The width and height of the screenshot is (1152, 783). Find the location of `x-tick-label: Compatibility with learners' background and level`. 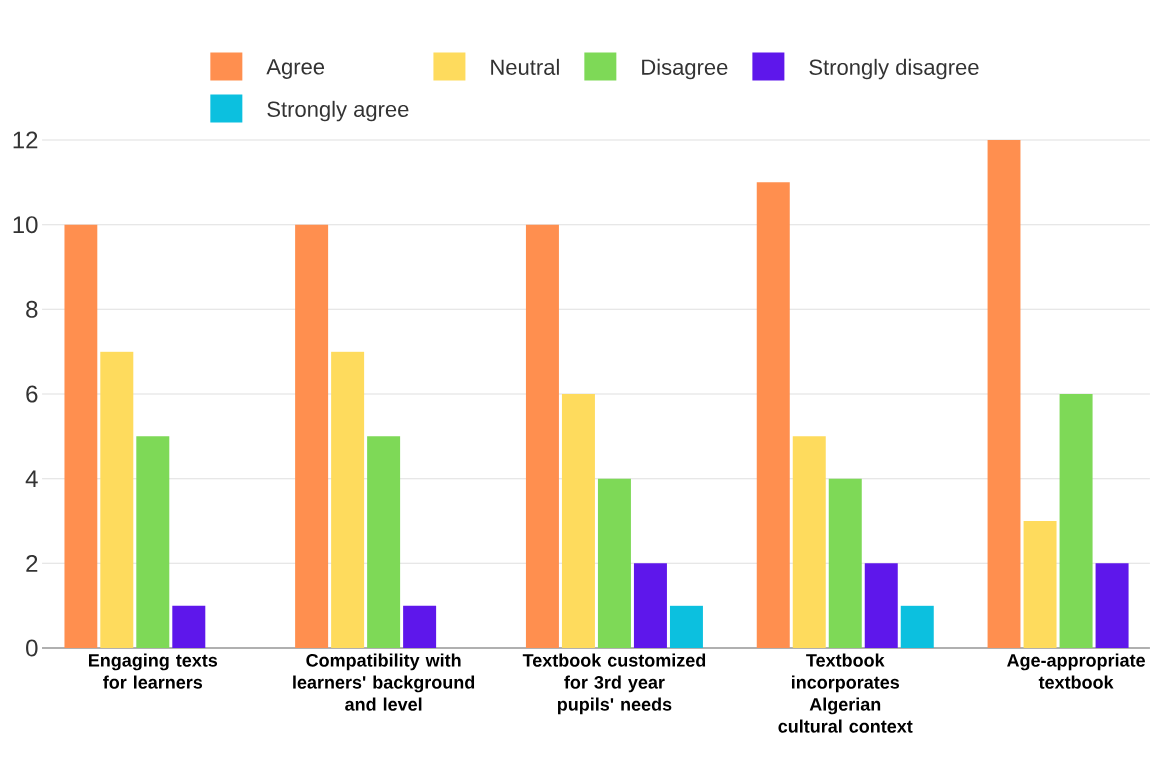

x-tick-label: Compatibility with learners' background and level is located at coordinates (384, 682).